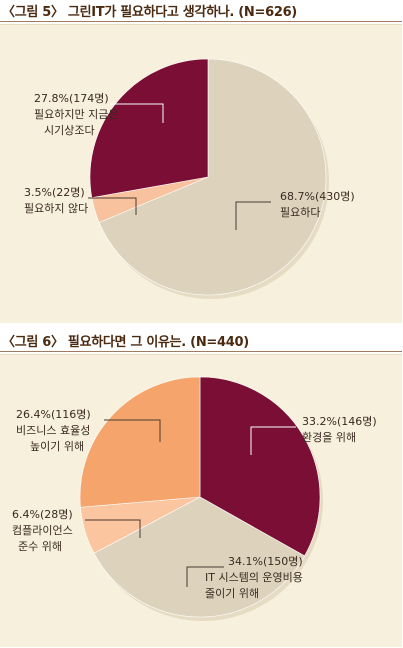 The height and width of the screenshot is (648, 403). I want to click on figure6-title-rule, so click(201, 351).